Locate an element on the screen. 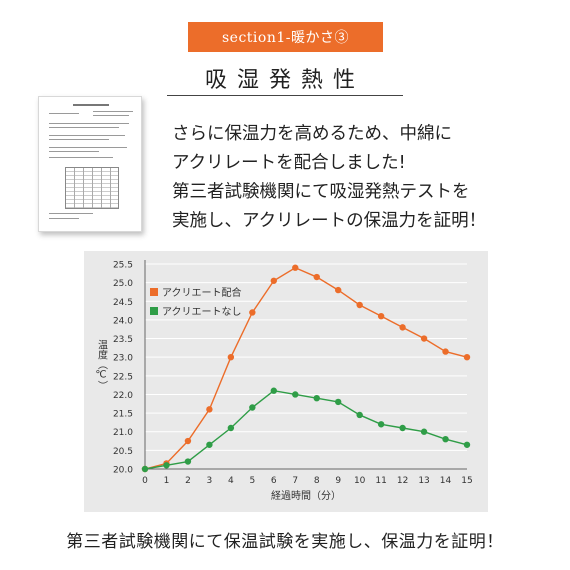 The height and width of the screenshot is (570, 570). x-tick-label: 8 is located at coordinates (317, 481).